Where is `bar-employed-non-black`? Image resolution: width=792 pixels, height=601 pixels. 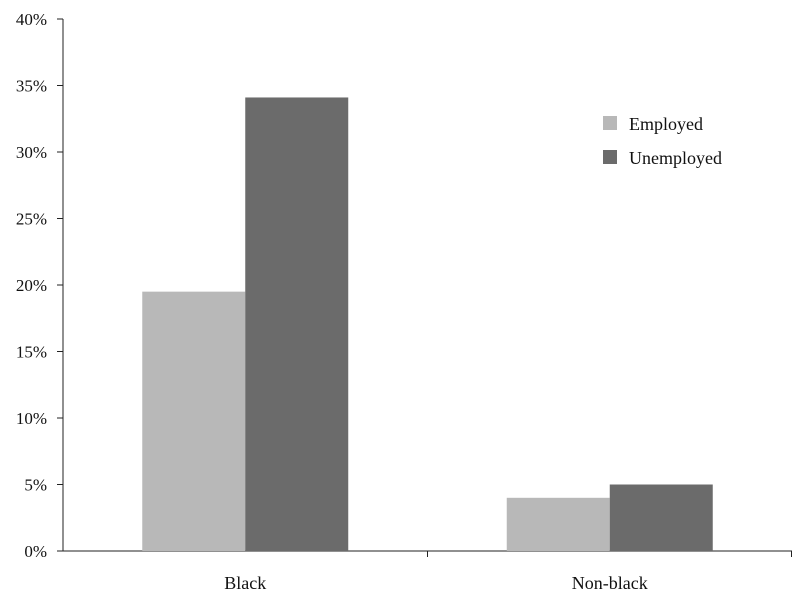
bar-employed-non-black is located at coordinates (558, 524).